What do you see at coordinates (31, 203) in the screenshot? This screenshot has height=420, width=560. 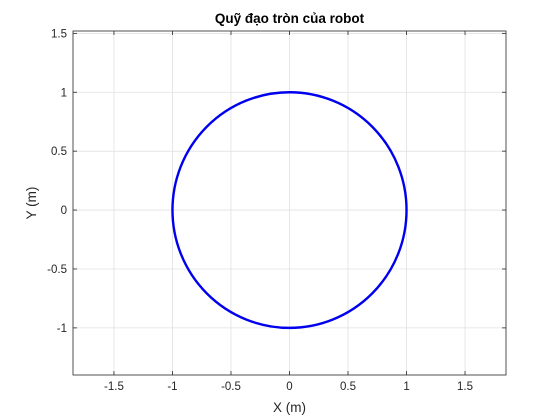 I see `y-axis-label: Y (m)` at bounding box center [31, 203].